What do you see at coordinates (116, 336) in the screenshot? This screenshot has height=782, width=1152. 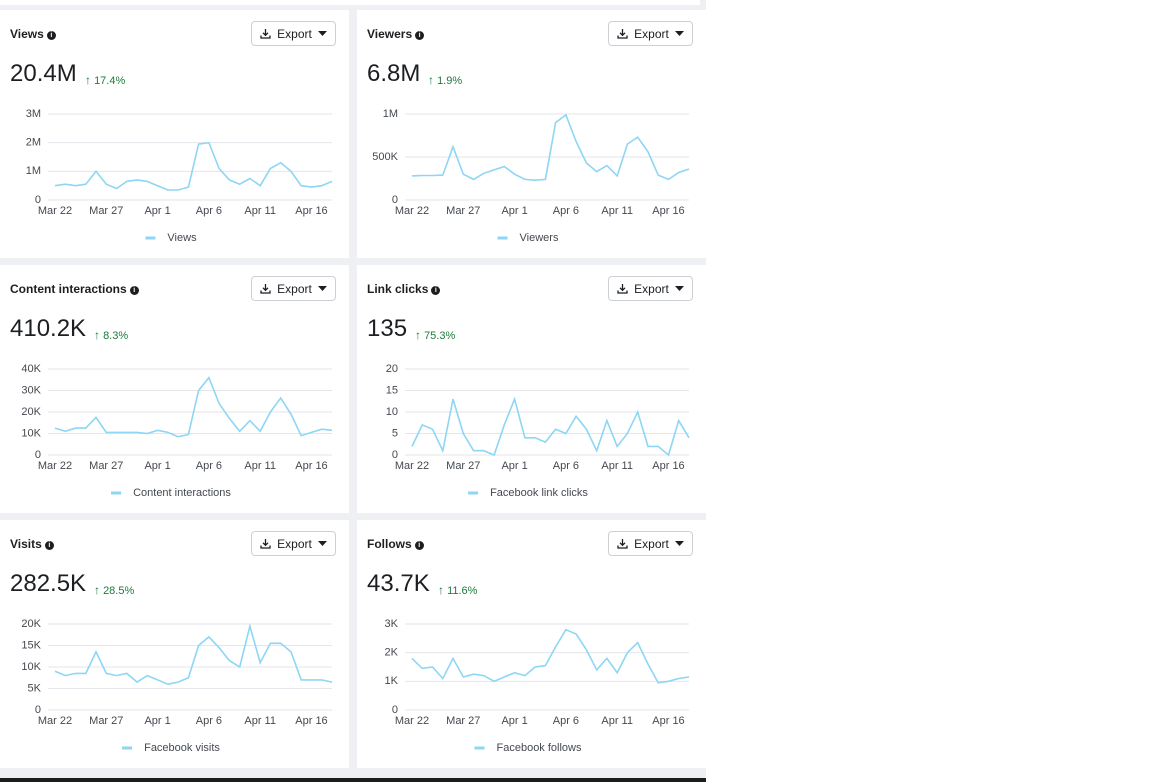 I see `change-text: 8.3%` at bounding box center [116, 336].